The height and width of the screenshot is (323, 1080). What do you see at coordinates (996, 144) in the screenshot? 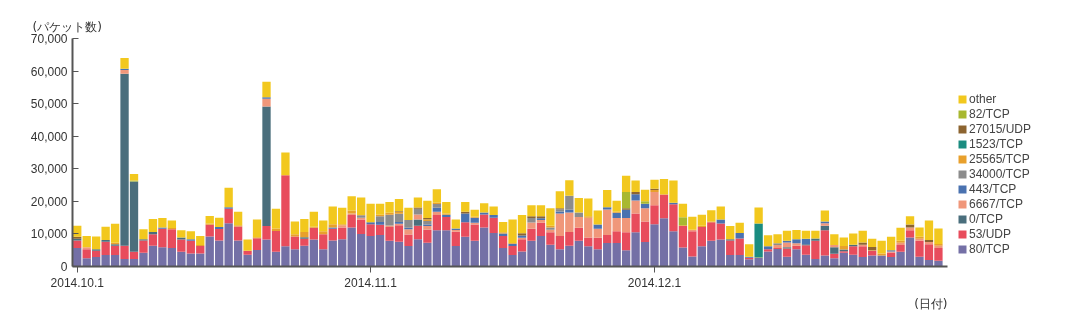
I see `legend-label: 1523/TCP` at bounding box center [996, 144].